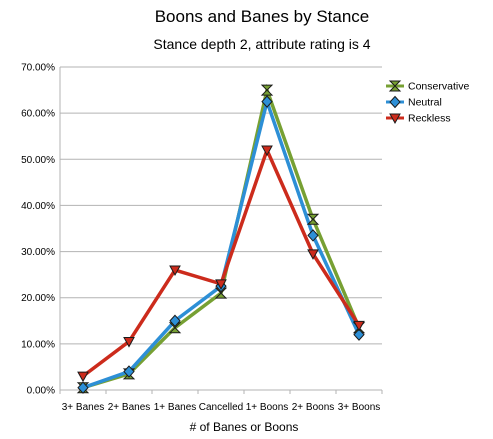  I want to click on x-tick-label: 1+ Boons, so click(267, 407).